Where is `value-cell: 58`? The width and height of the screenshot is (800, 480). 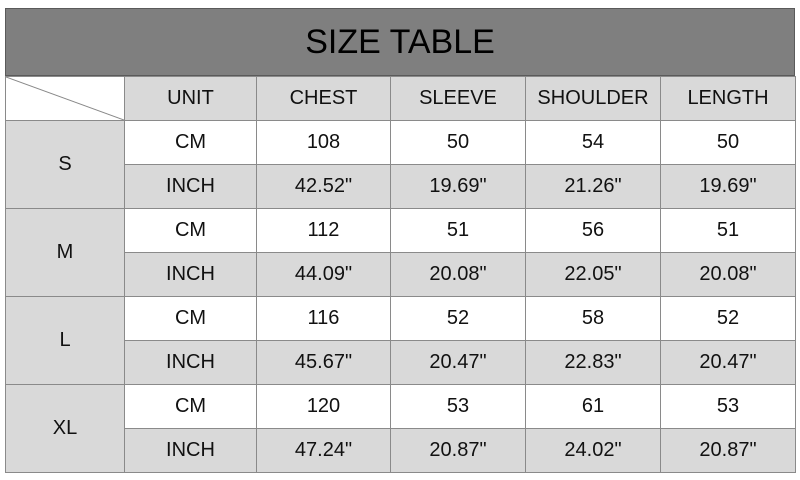
value-cell: 58 is located at coordinates (593, 318).